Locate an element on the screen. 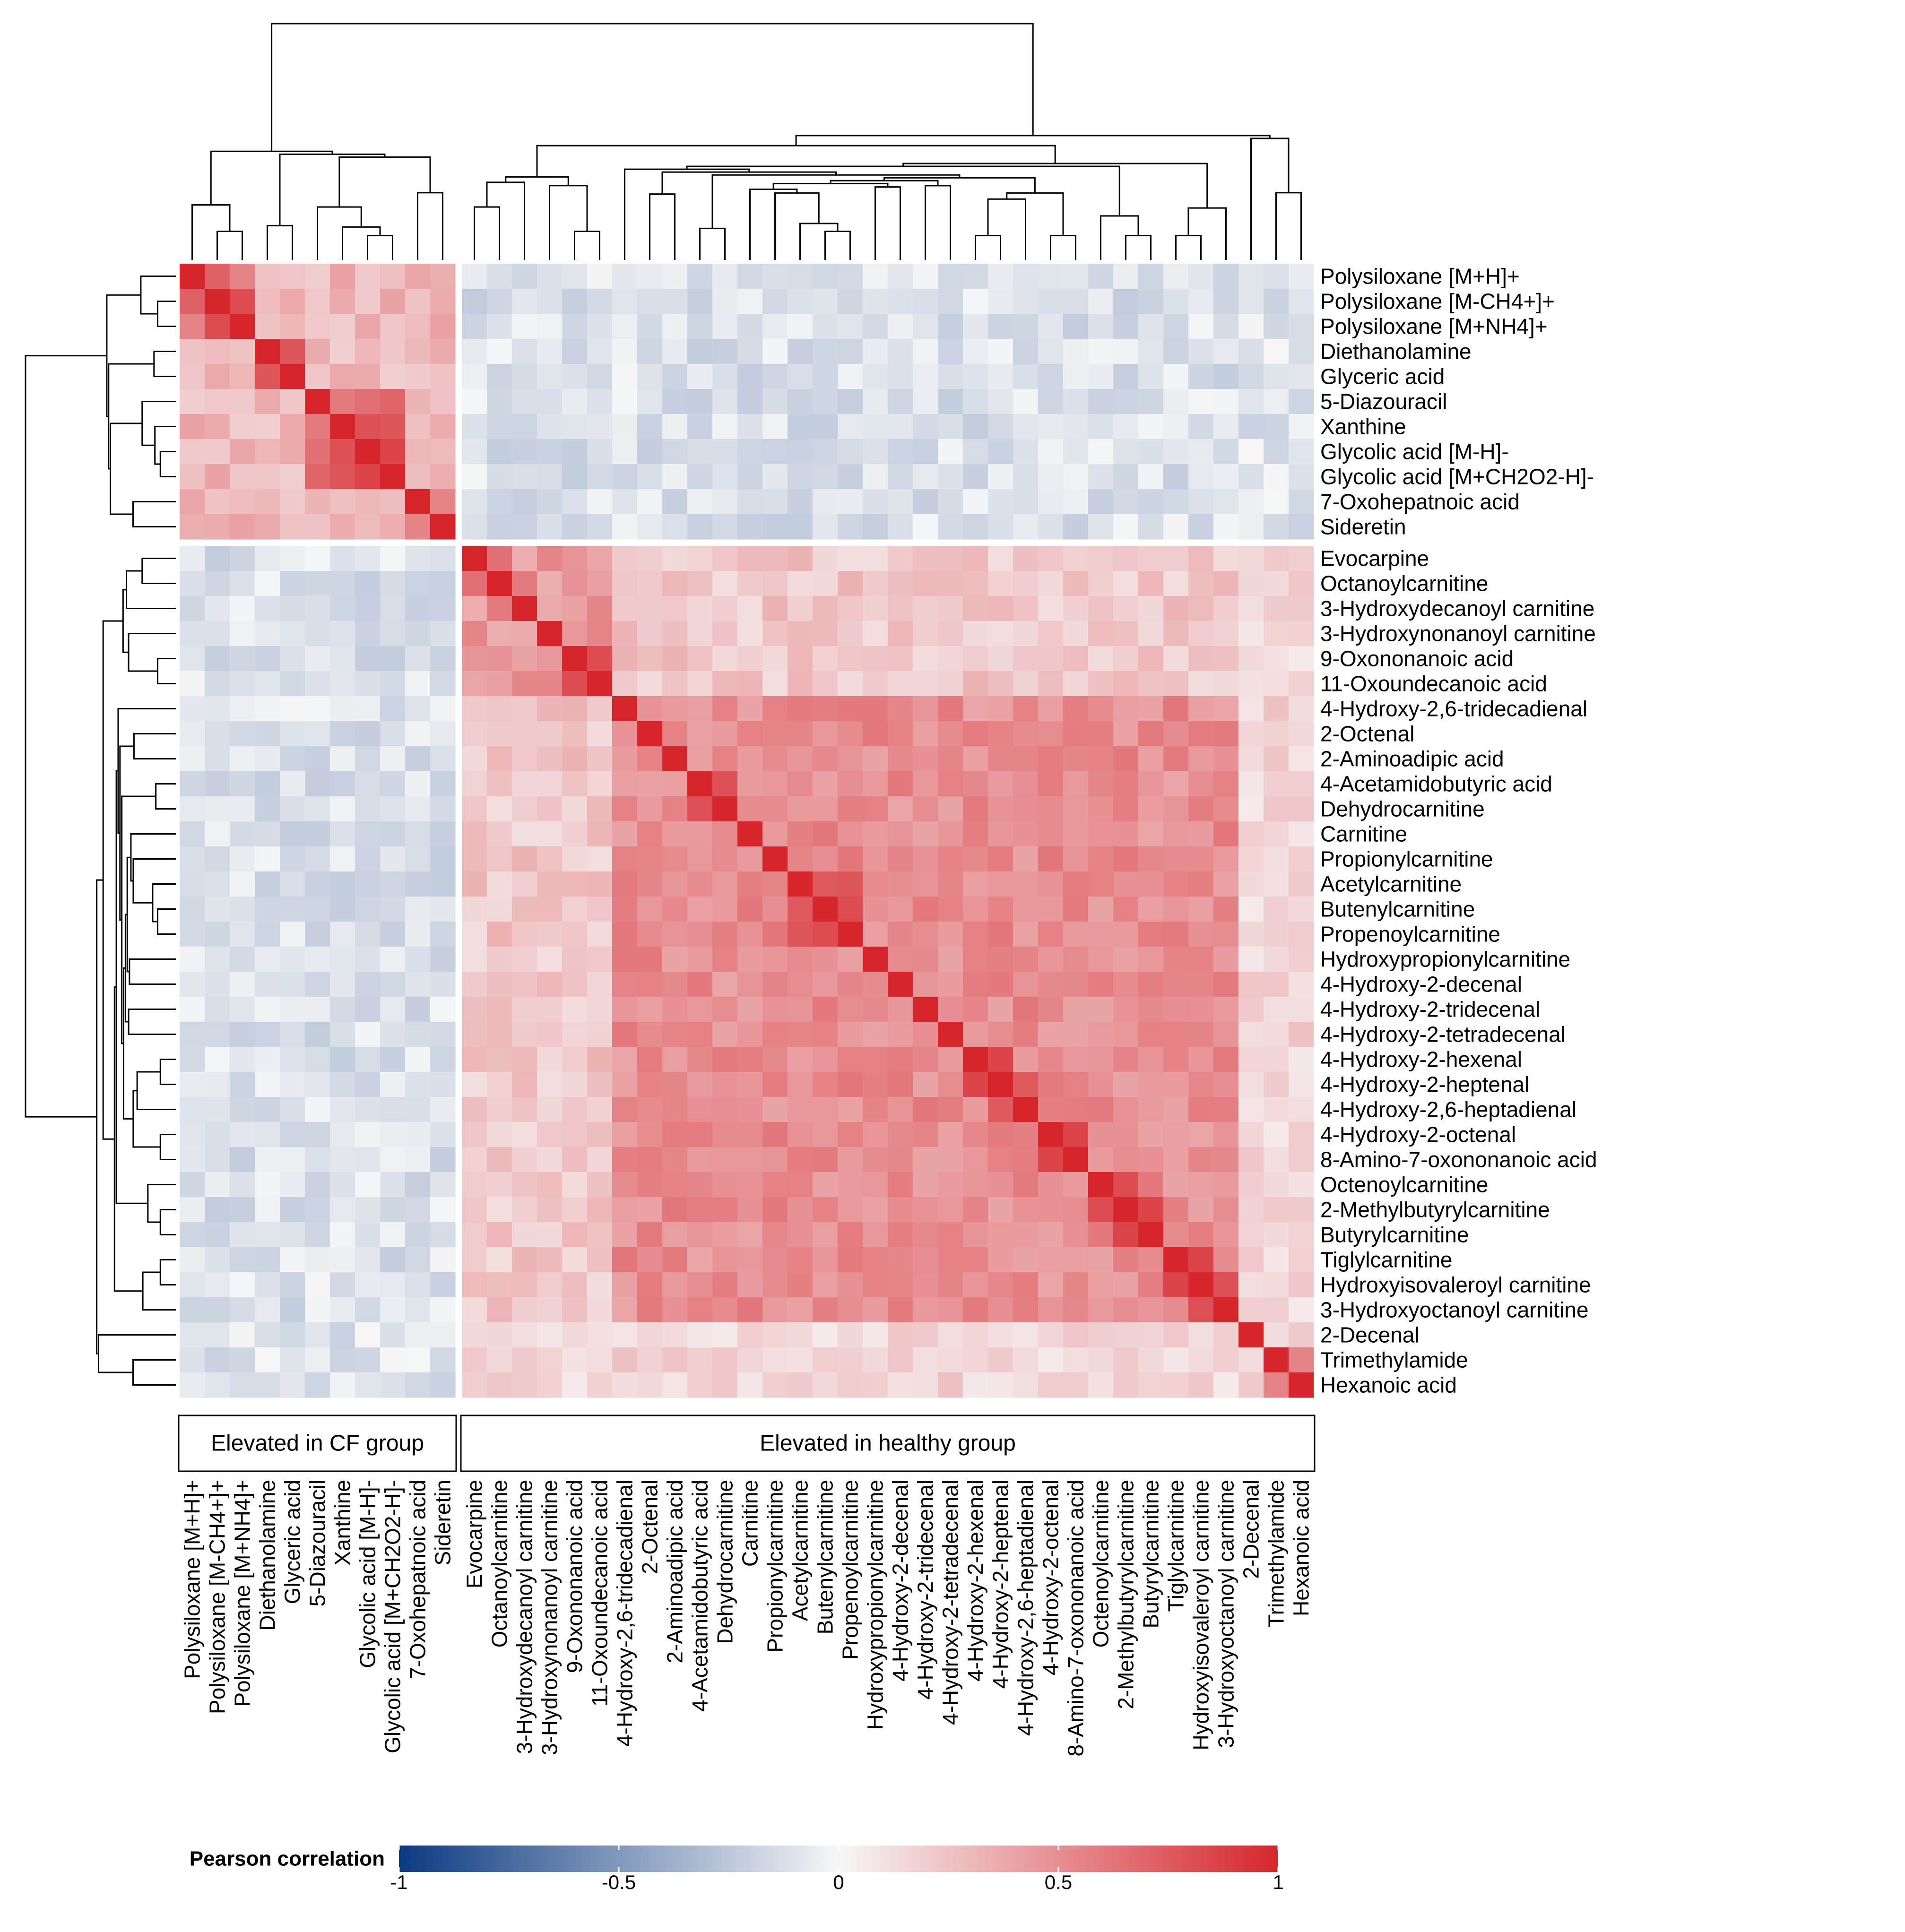 This screenshot has height=1932, width=1905. dendrogram-branch is located at coordinates (167, 464).